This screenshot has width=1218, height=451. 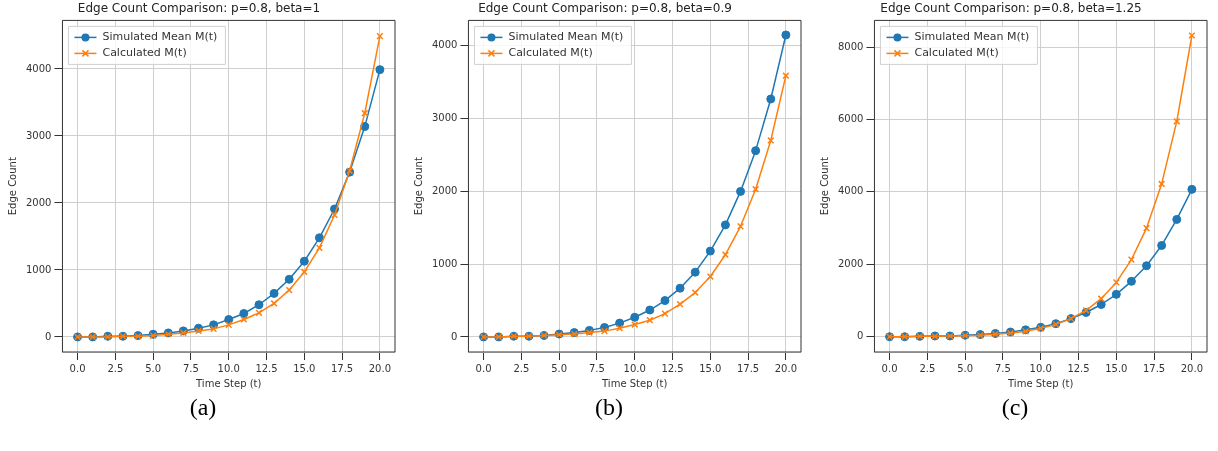 I want to click on text: (c), so click(x=1015, y=407).